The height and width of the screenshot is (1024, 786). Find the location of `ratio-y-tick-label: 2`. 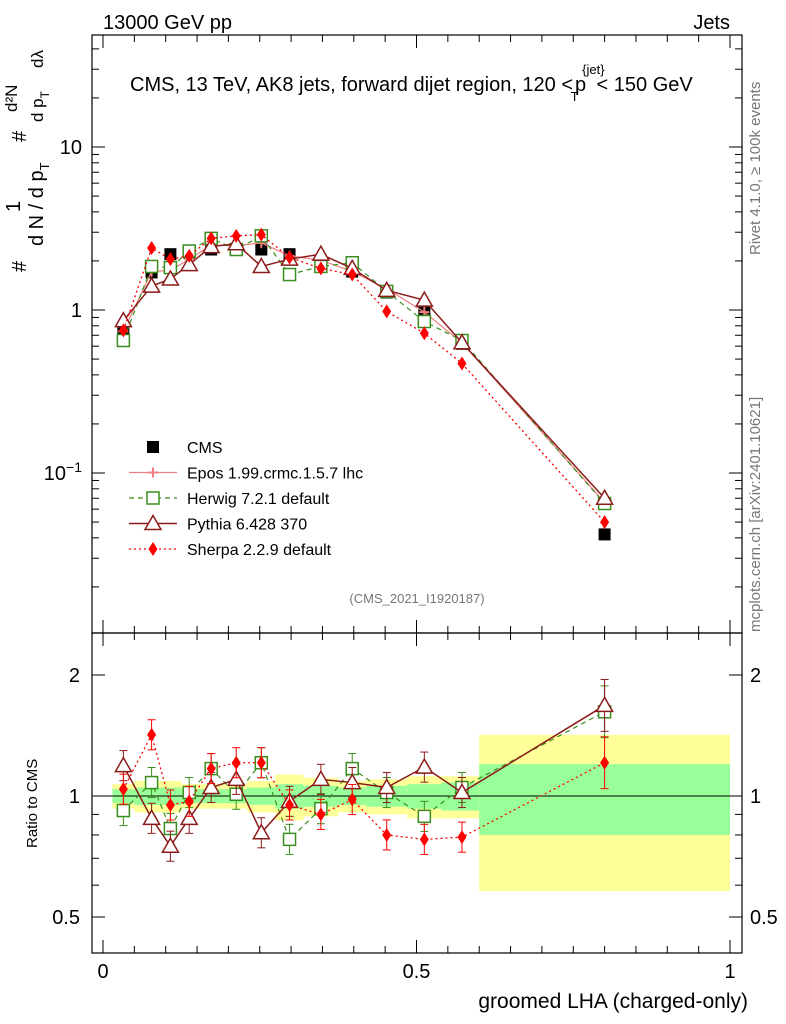

ratio-y-tick-label: 2 is located at coordinates (74, 676).